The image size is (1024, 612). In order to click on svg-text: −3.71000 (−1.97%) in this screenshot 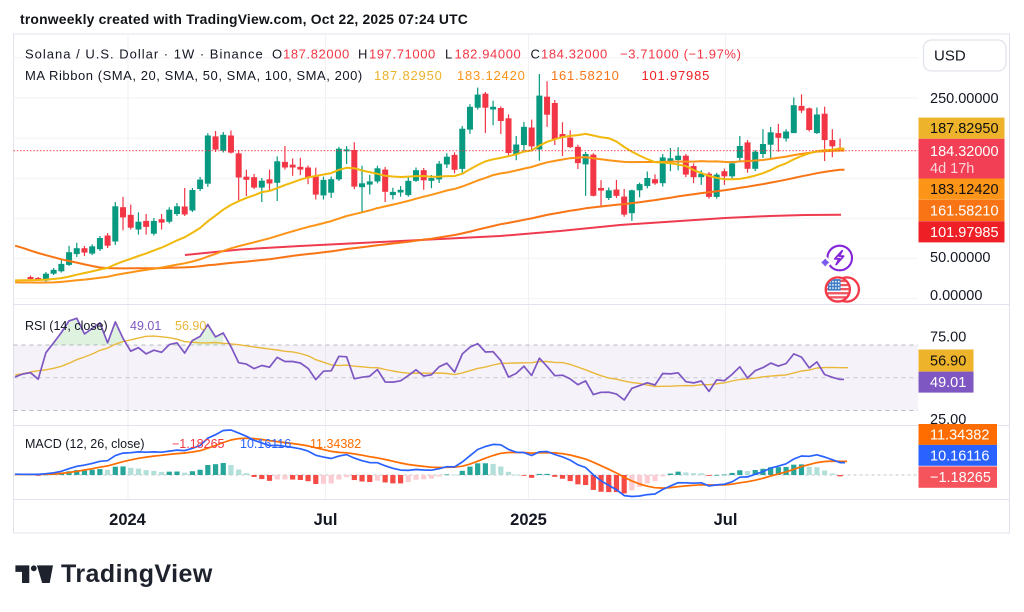, I will do `click(681, 54)`.